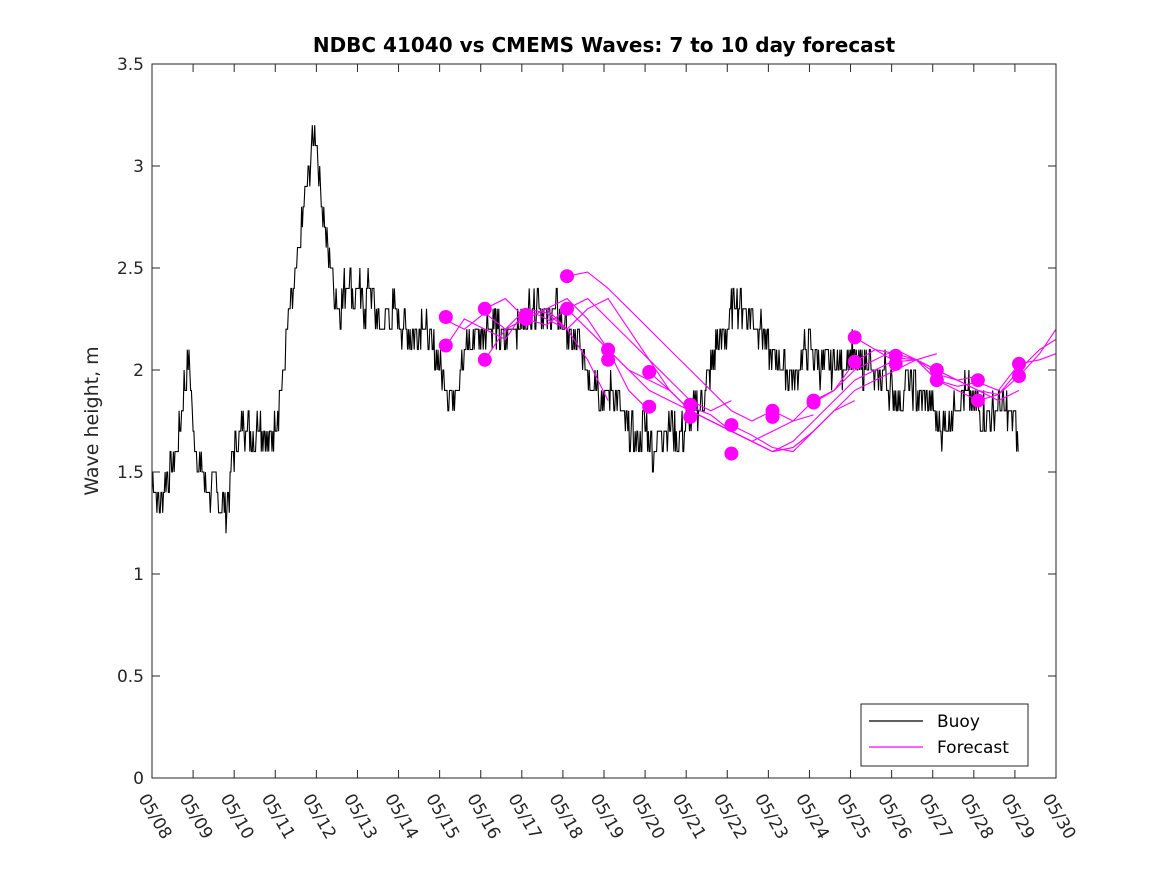  What do you see at coordinates (973, 748) in the screenshot?
I see `legend-label: Forecast` at bounding box center [973, 748].